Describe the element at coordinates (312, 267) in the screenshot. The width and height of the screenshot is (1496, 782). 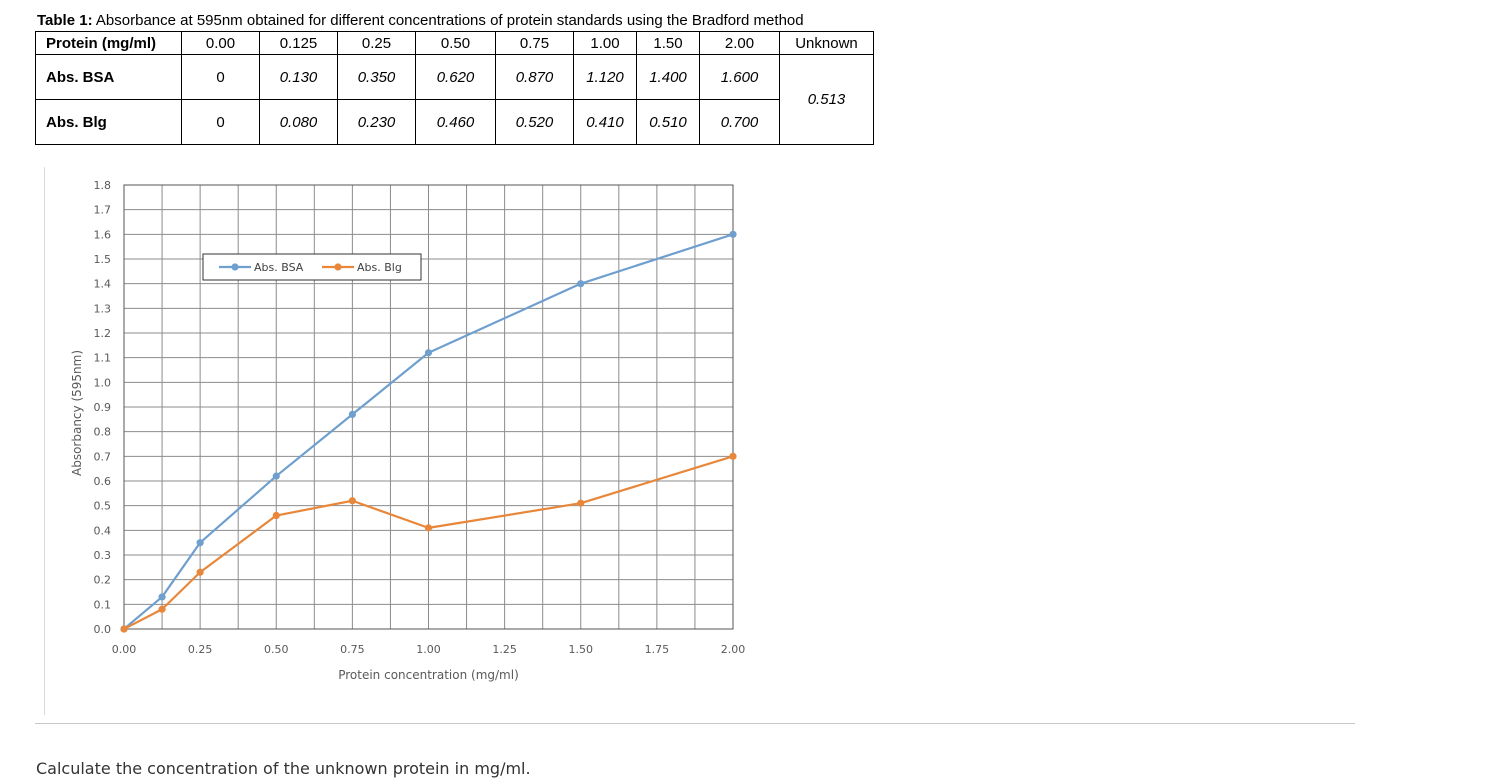
I see `legend-box` at that location.